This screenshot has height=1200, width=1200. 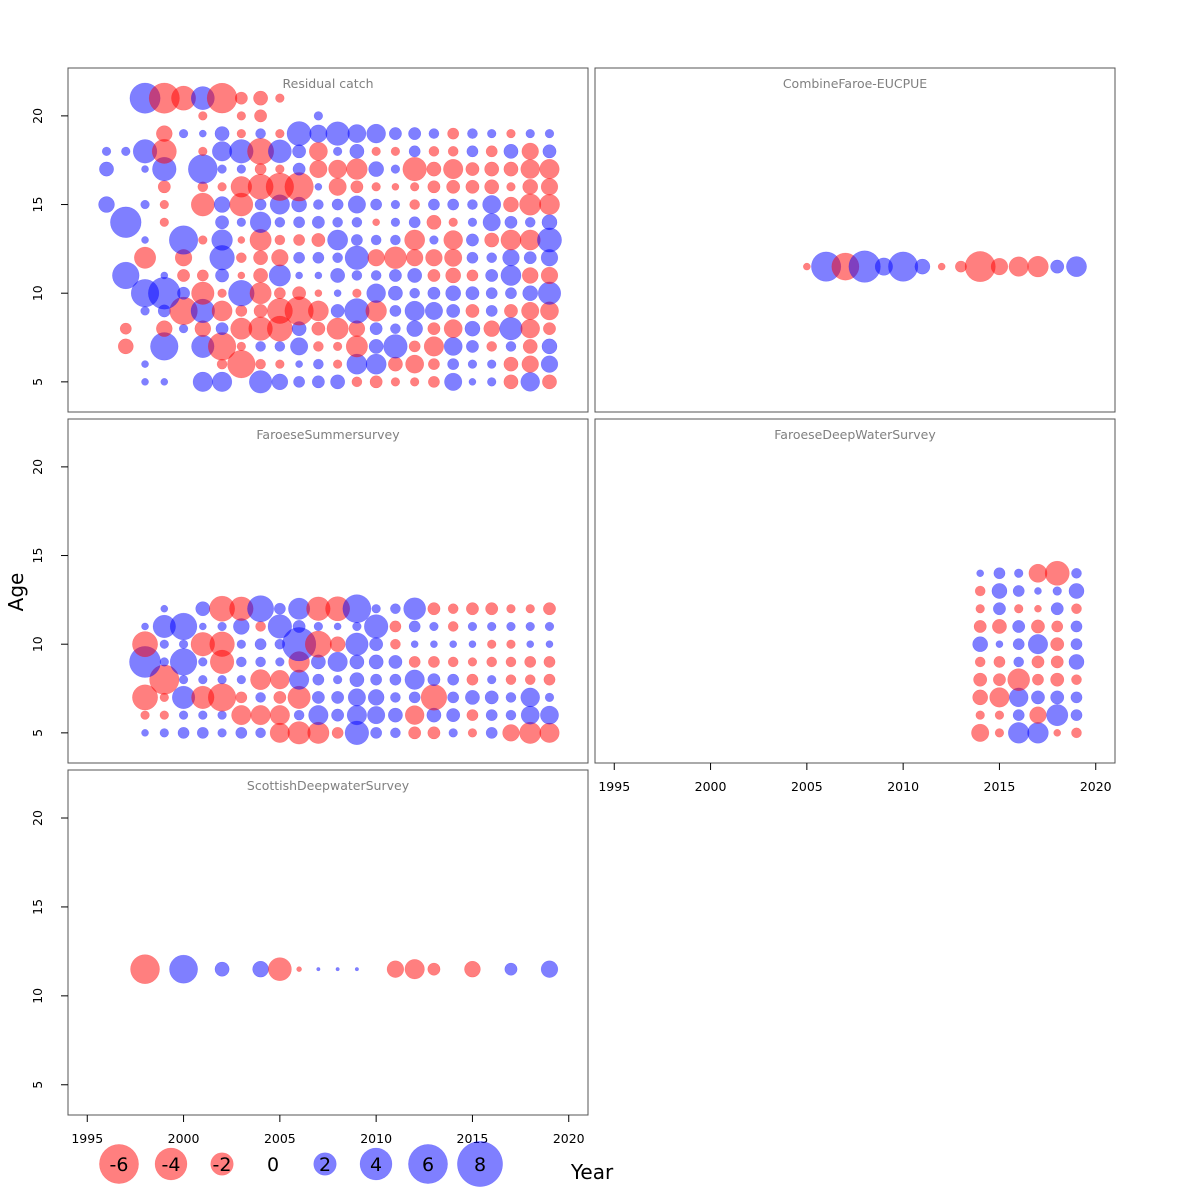 What do you see at coordinates (145, 969) in the screenshot?
I see `bubble-1998-age-11.5` at bounding box center [145, 969].